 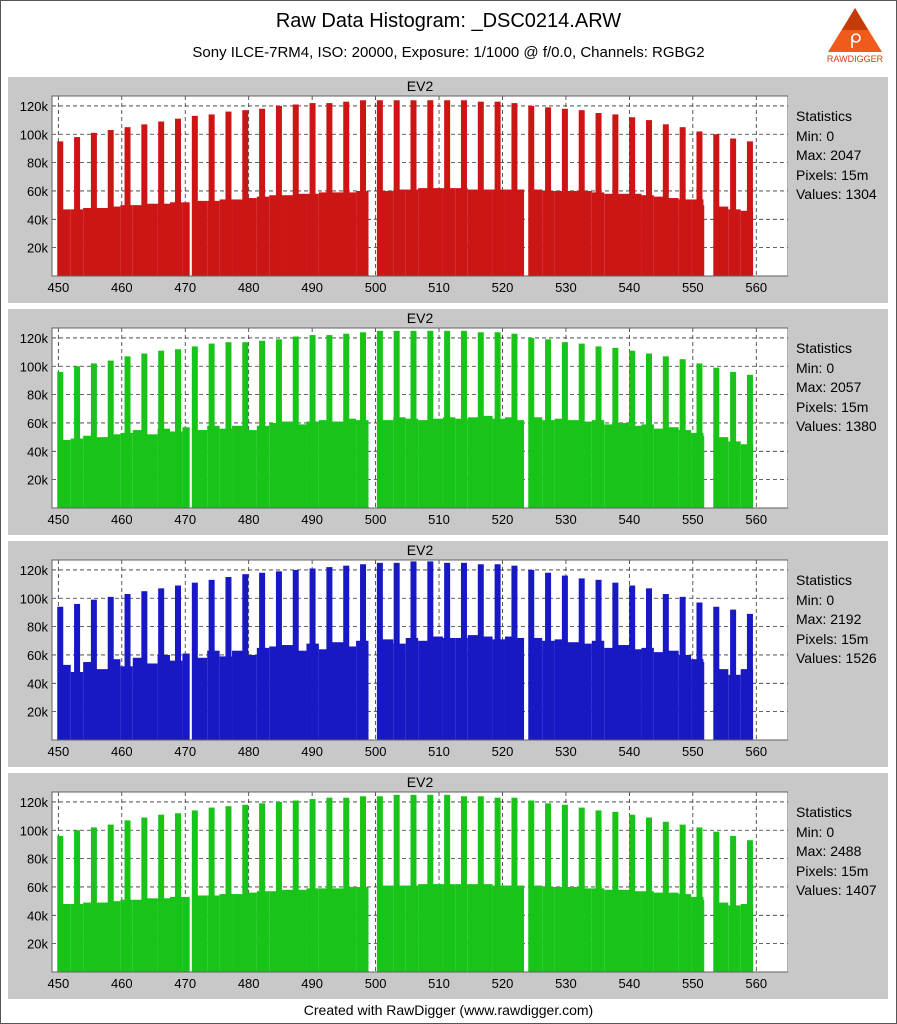 I want to click on x-tick-label: 560, so click(x=756, y=519).